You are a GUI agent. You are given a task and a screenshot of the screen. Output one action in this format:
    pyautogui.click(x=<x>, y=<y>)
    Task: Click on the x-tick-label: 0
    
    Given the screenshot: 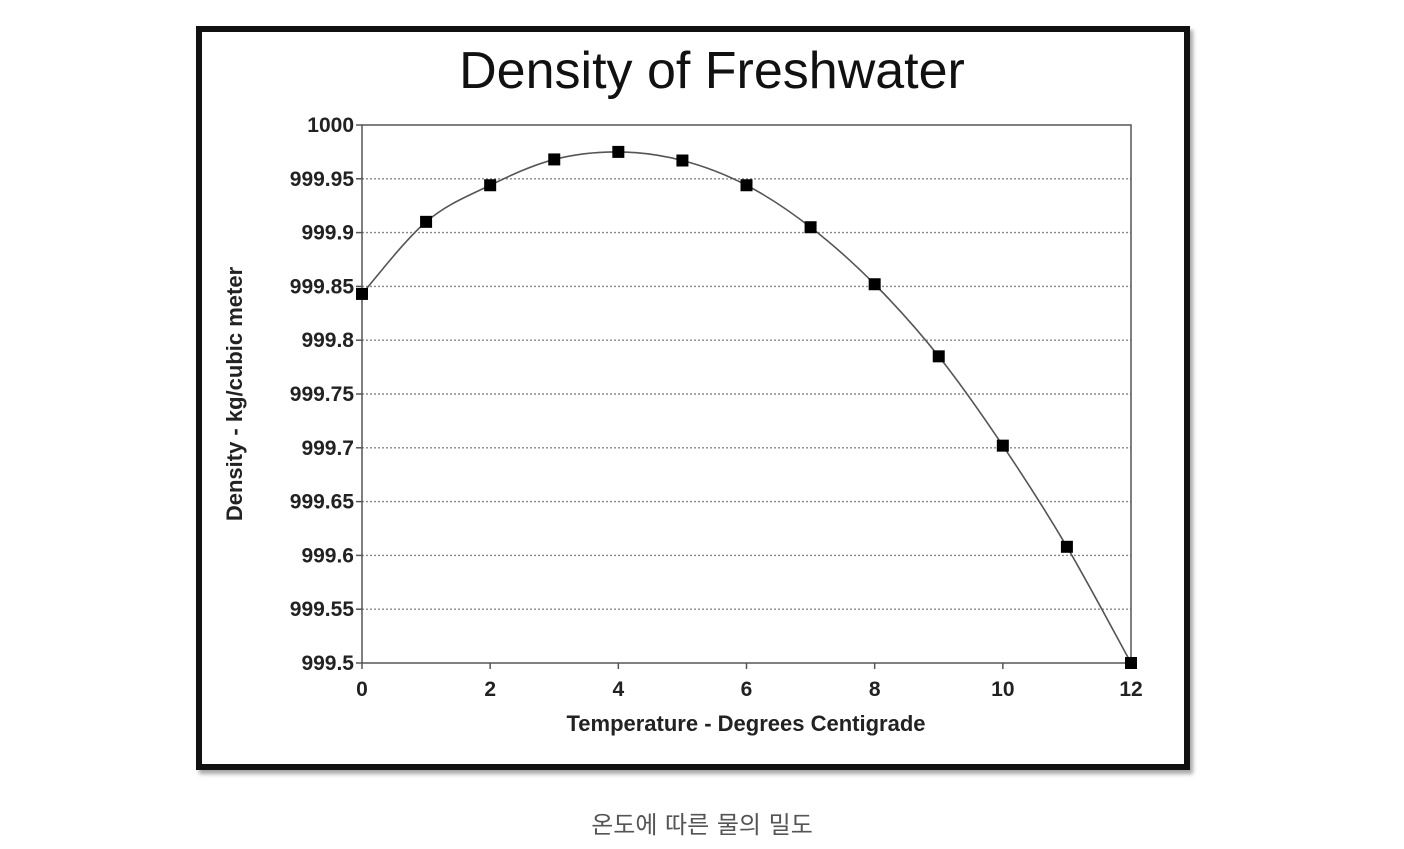 What is the action you would take?
    pyautogui.click(x=362, y=689)
    